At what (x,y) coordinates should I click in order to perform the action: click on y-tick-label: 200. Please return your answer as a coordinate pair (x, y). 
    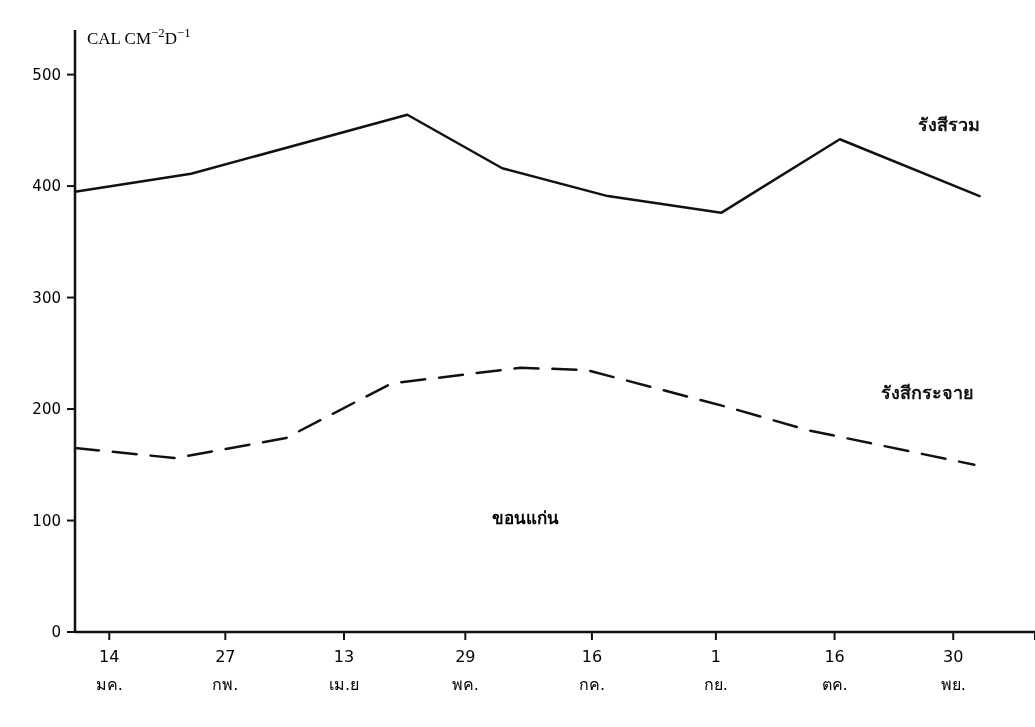
    Looking at the image, I should click on (46, 409).